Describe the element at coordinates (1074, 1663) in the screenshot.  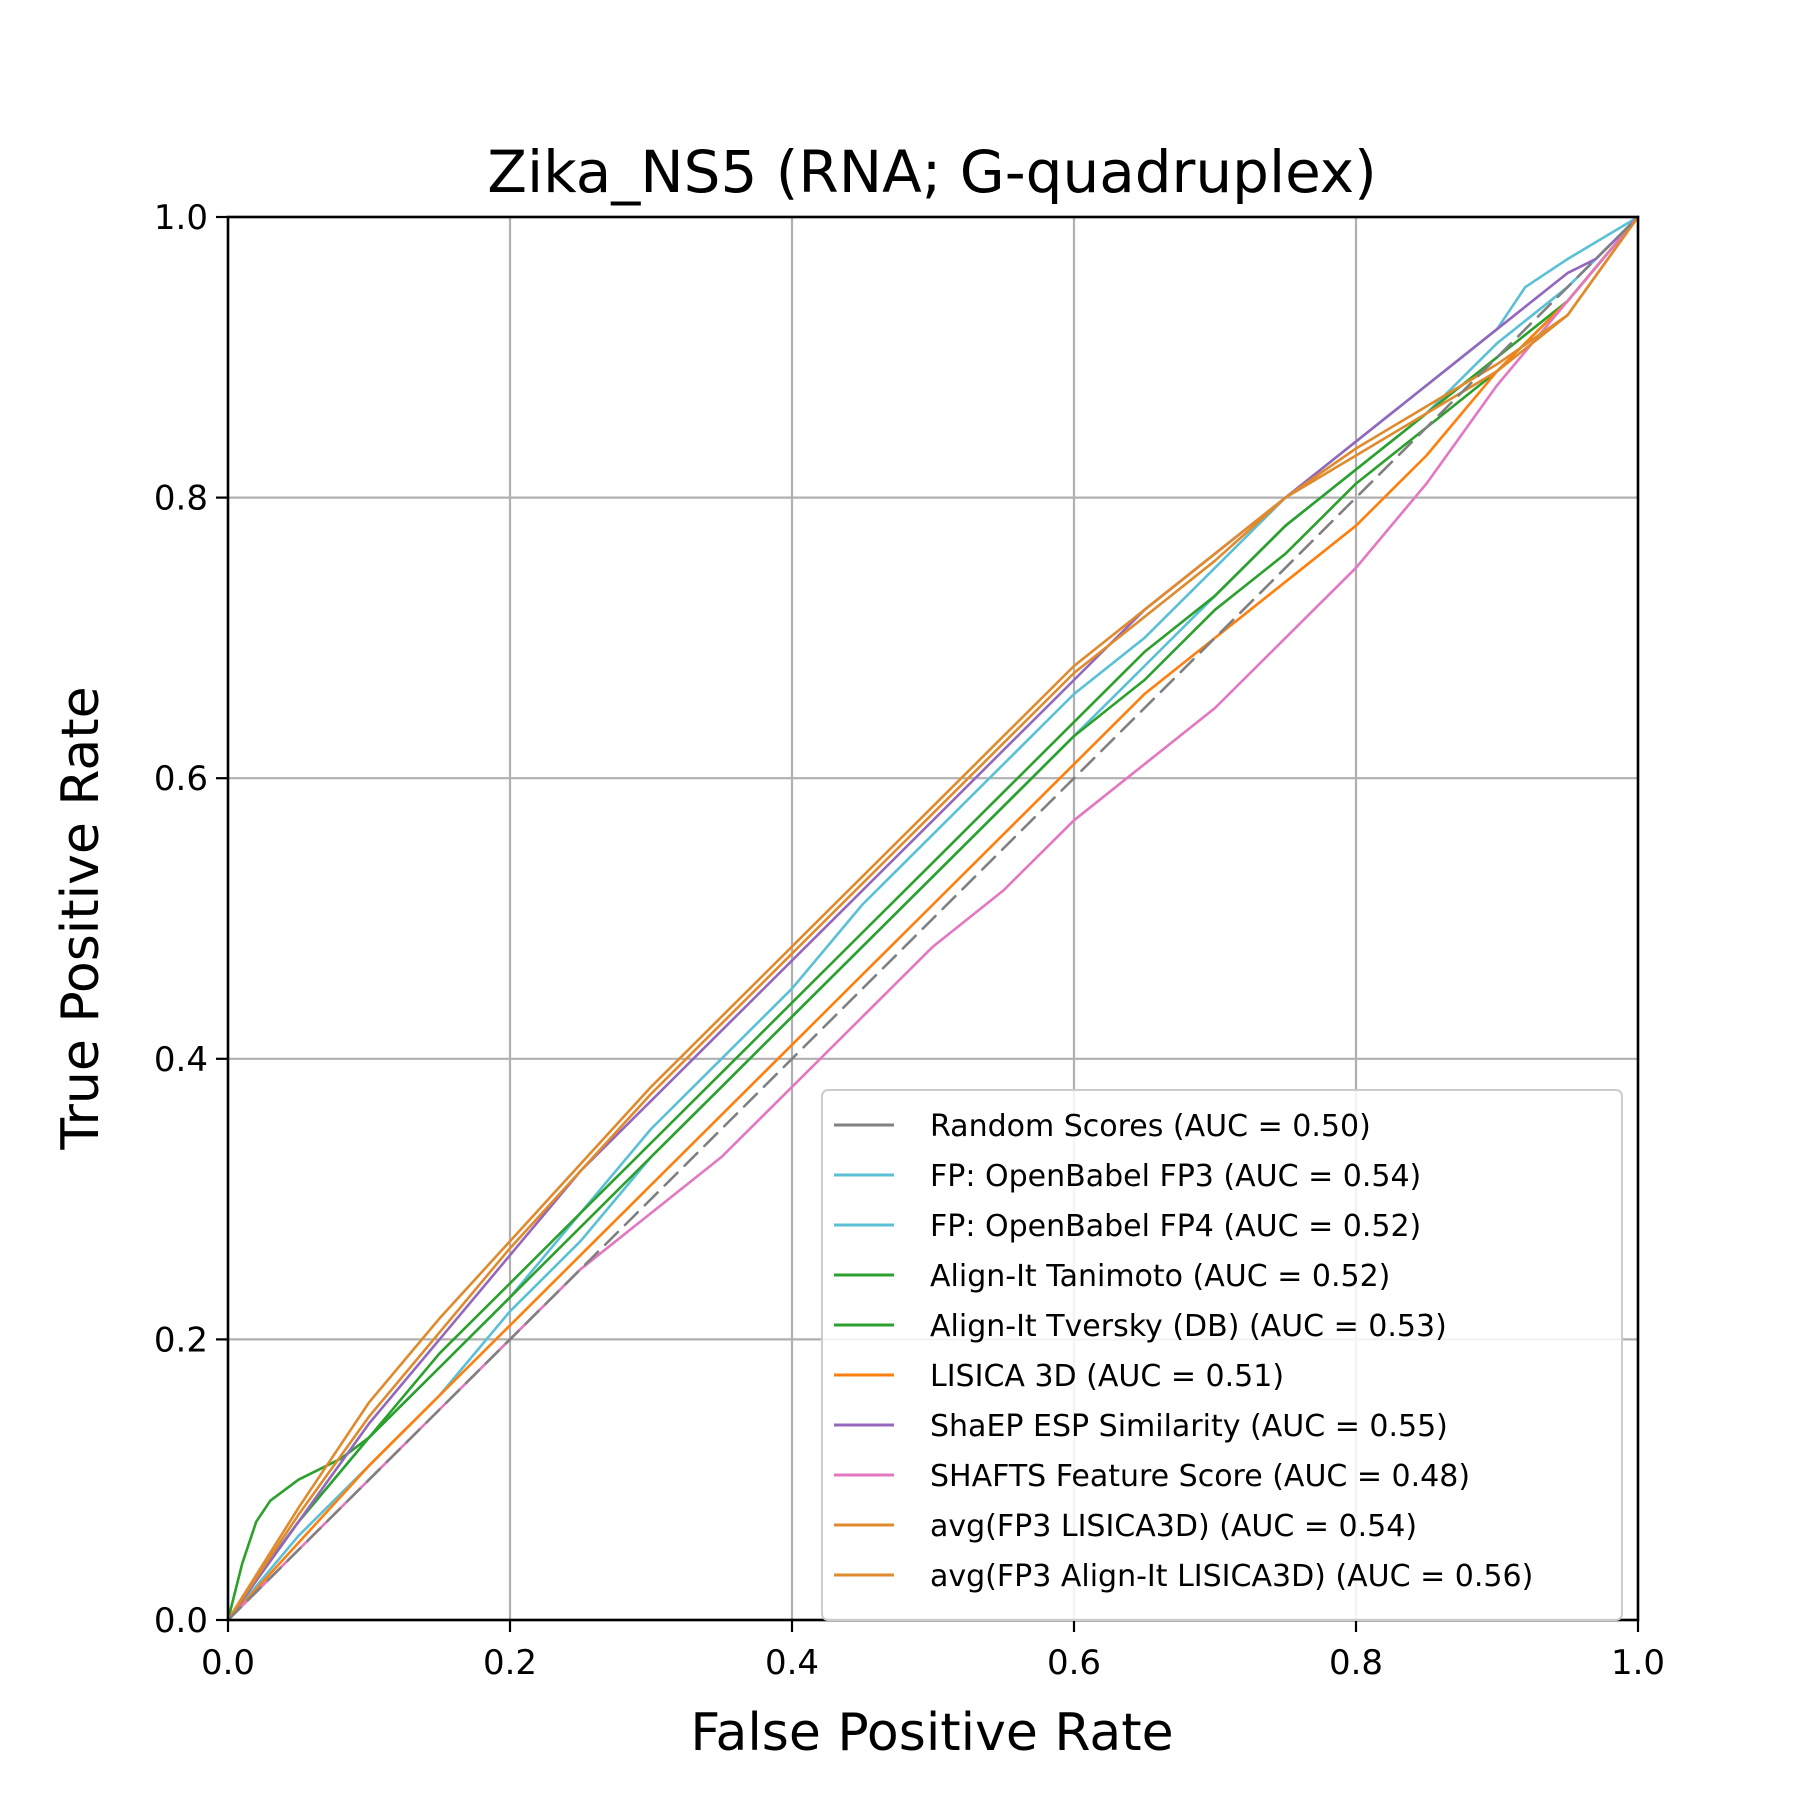
I see `x-tick-label: 0.6` at that location.